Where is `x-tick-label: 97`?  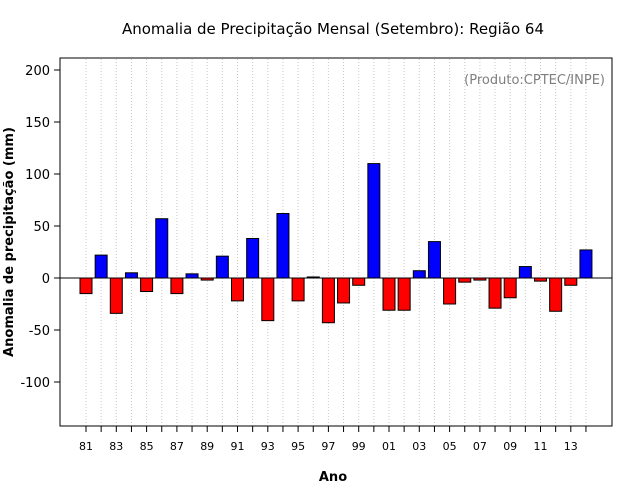 x-tick-label: 97 is located at coordinates (328, 446).